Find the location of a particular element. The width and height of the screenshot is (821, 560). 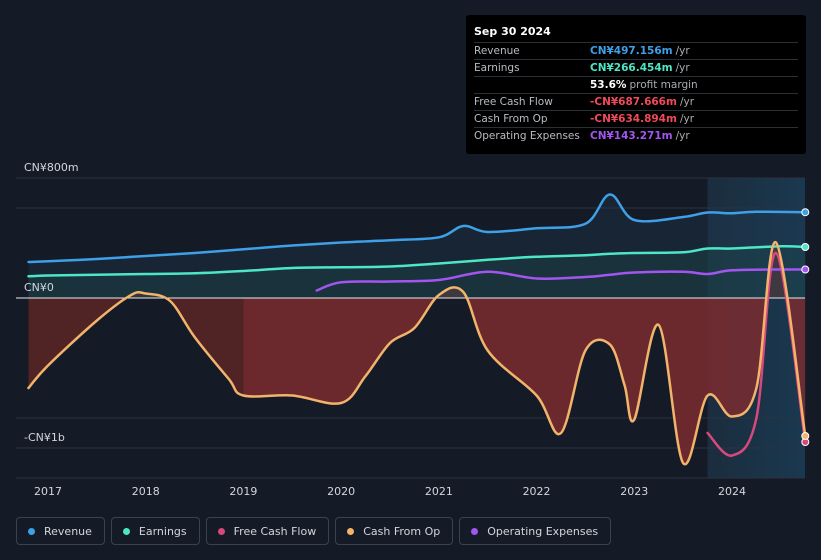

tooltip-row-label: Earnings is located at coordinates (497, 68).